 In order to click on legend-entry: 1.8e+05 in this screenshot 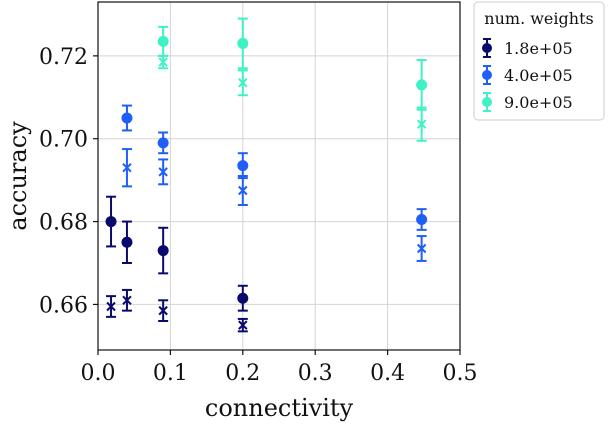, I will do `click(527, 48)`.